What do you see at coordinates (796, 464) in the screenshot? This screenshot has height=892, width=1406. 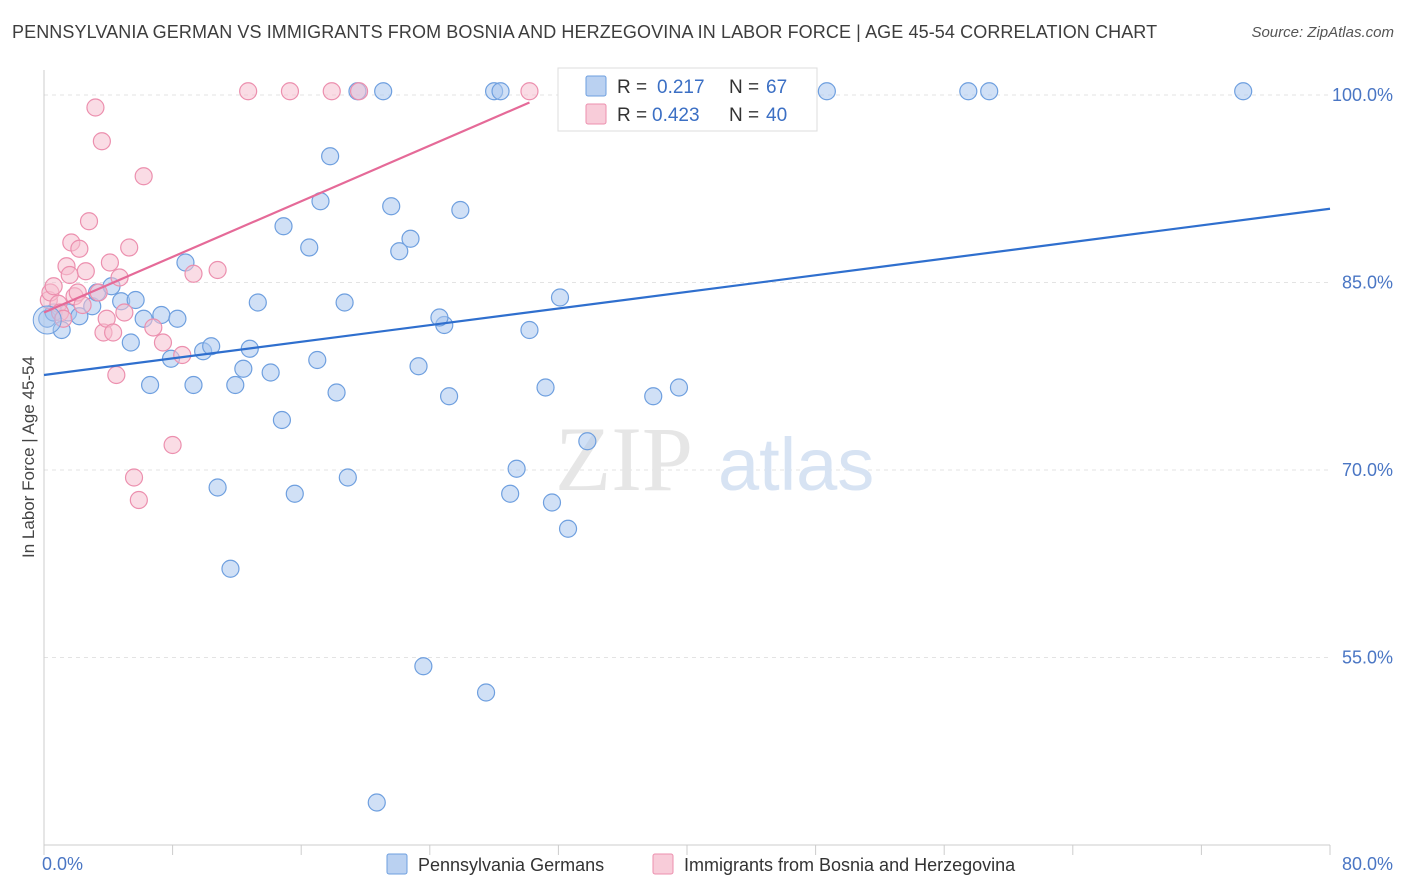 I see `watermark-atlas: atlas` at bounding box center [796, 464].